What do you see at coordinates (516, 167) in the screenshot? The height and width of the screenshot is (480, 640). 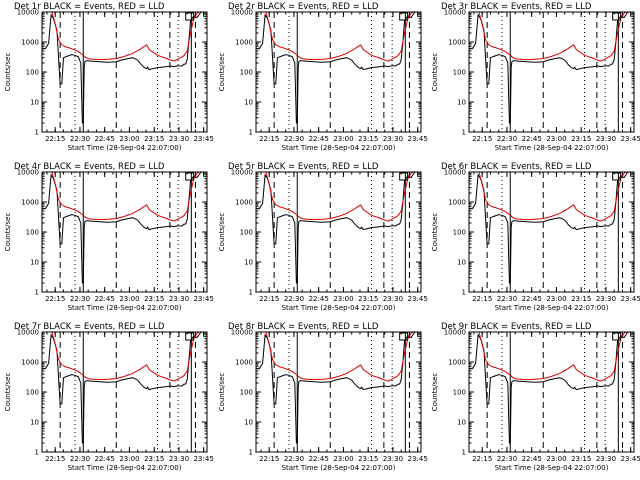 I see `panel-title: Det 6r BLACK = Events, RED = LLD` at bounding box center [516, 167].